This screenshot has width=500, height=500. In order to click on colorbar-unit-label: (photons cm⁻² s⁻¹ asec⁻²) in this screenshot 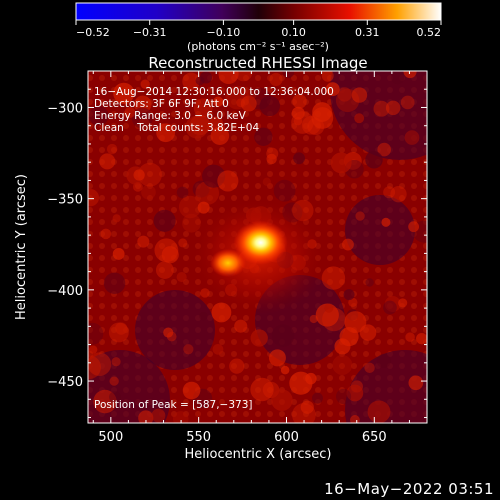, I will do `click(258, 46)`.